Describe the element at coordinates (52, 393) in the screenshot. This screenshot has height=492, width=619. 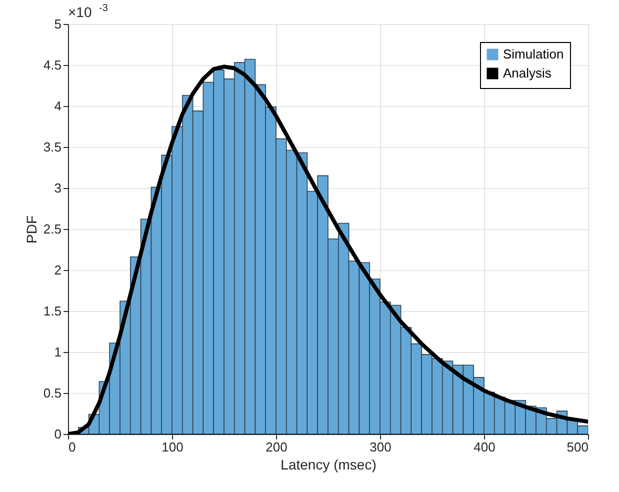
I see `y-tick-label: 0.5` at that location.